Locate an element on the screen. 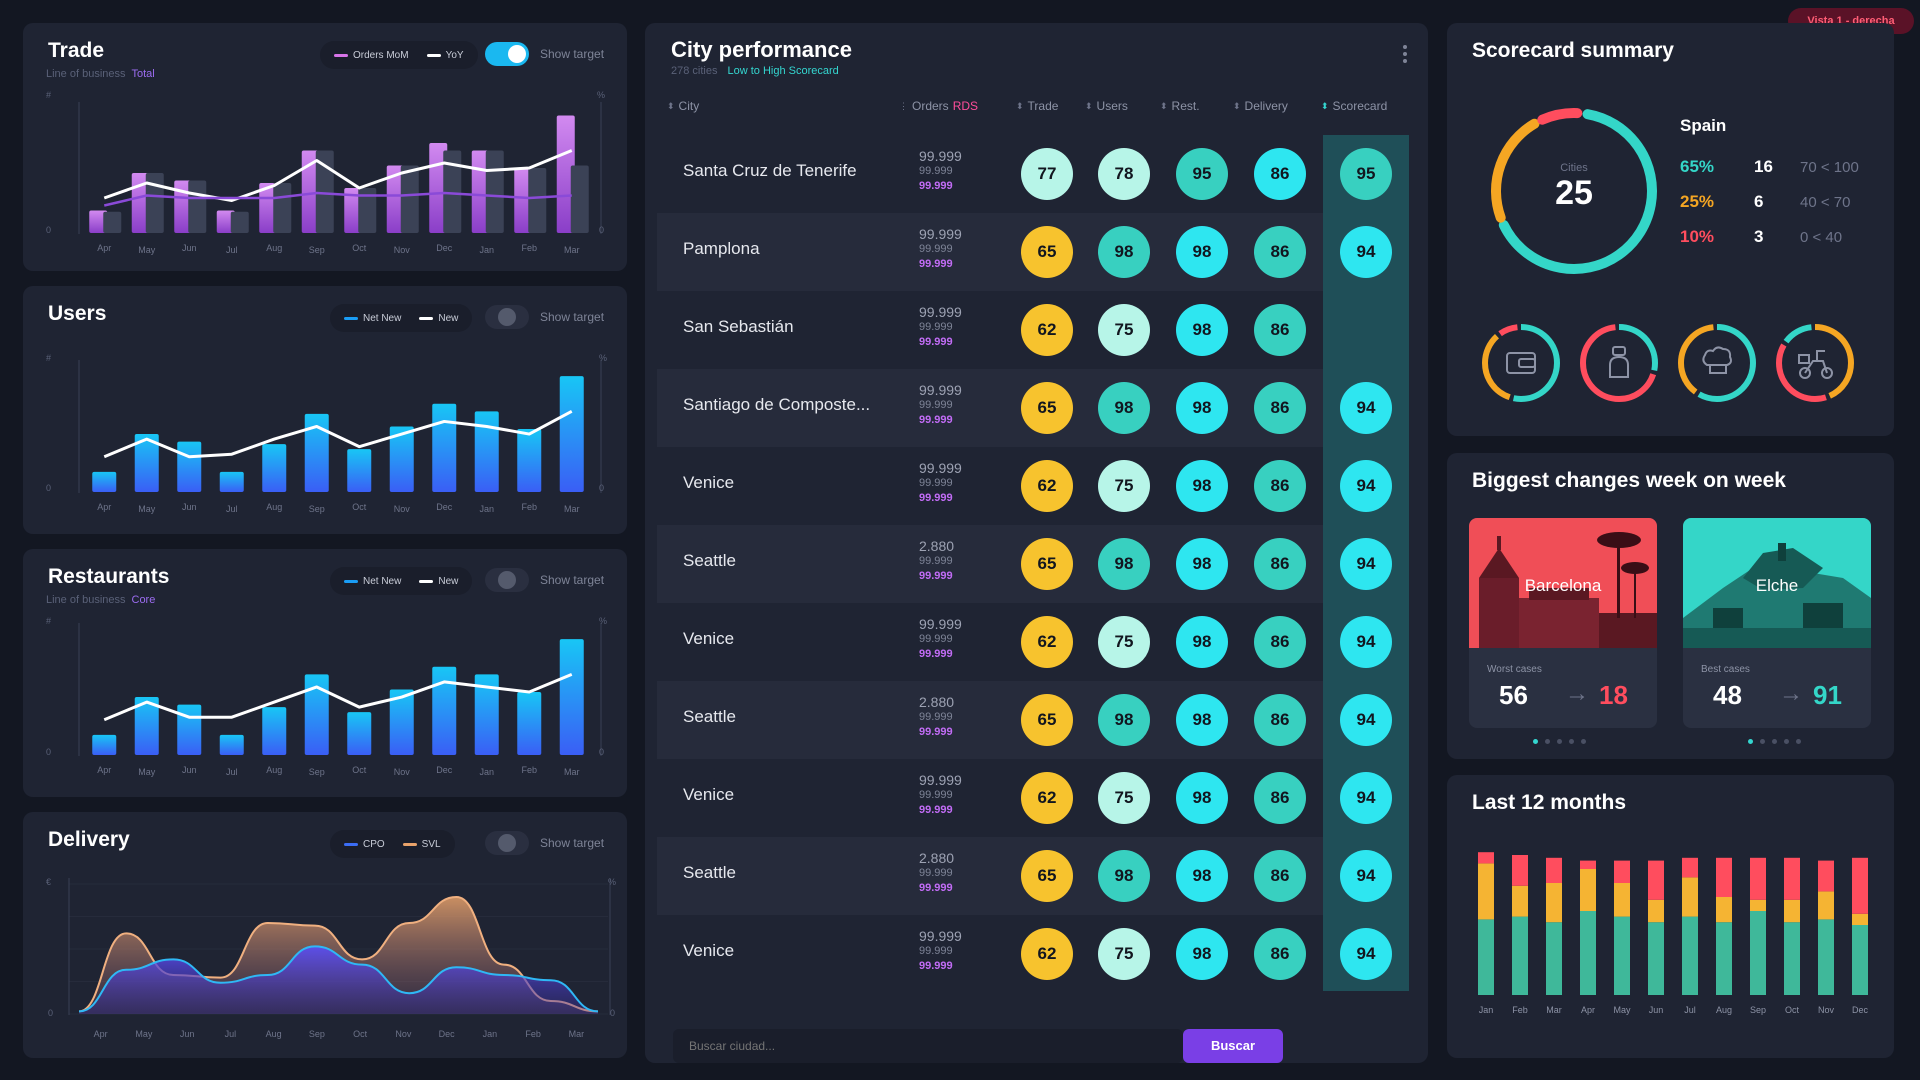  chef-hat-icon is located at coordinates (1717, 363).